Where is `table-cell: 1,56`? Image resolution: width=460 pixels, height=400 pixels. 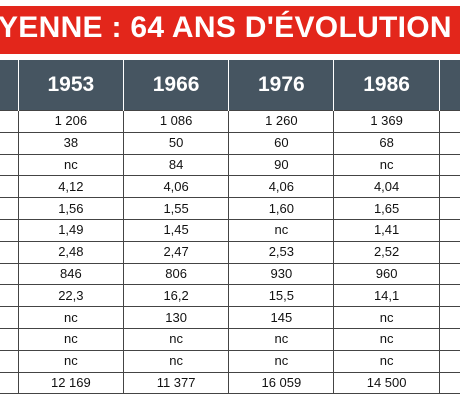
table-cell: 1,56 is located at coordinates (70, 208).